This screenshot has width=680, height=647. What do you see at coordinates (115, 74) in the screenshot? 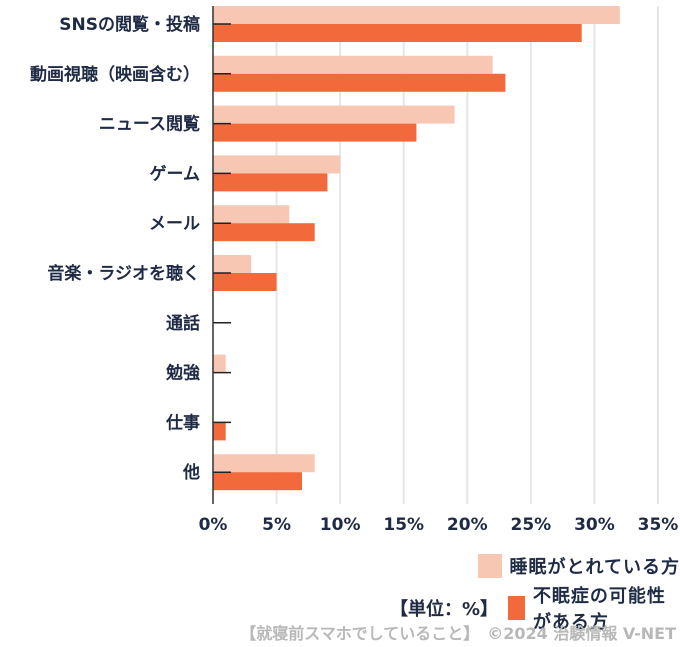
I see `category-label: 動画視聴（映画含む）` at bounding box center [115, 74].